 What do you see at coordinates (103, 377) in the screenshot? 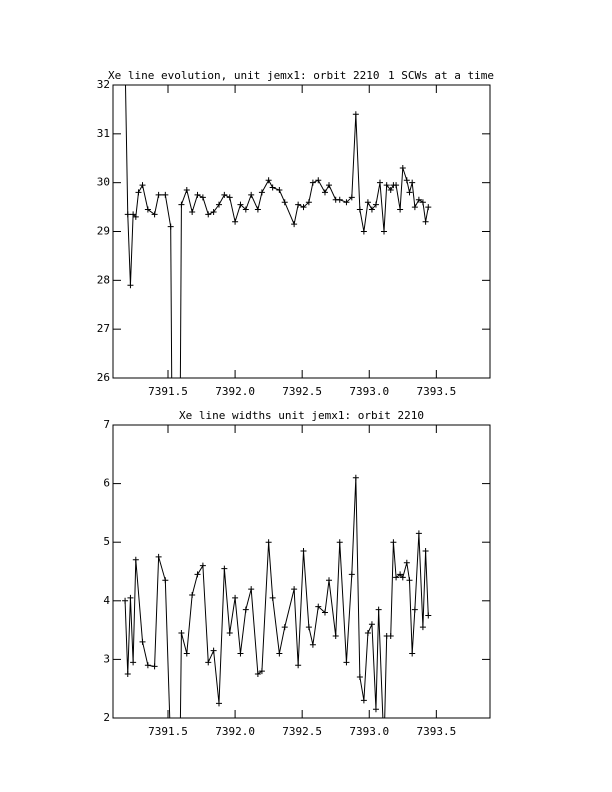
I see `y-tick-label: 26` at bounding box center [103, 377].